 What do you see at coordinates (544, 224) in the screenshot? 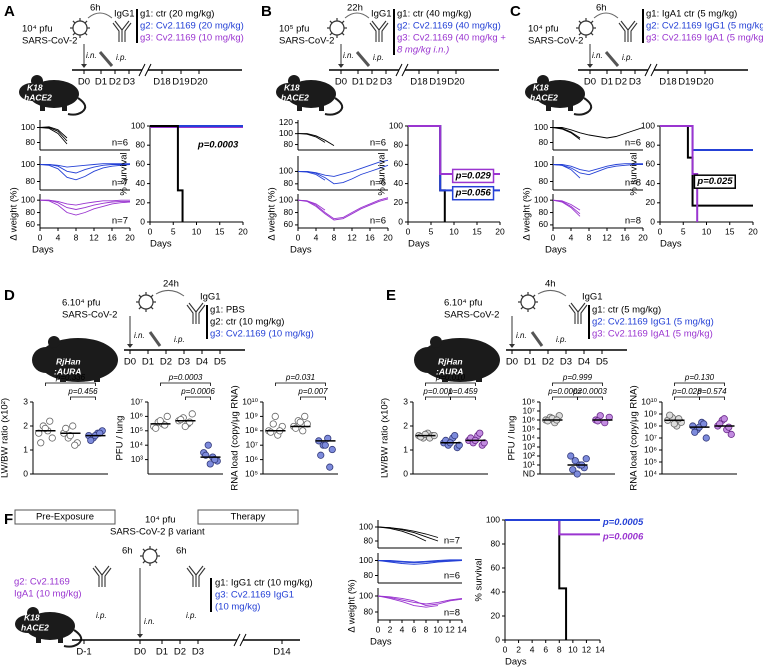
I see `y-tick-label: 60` at bounding box center [544, 224].